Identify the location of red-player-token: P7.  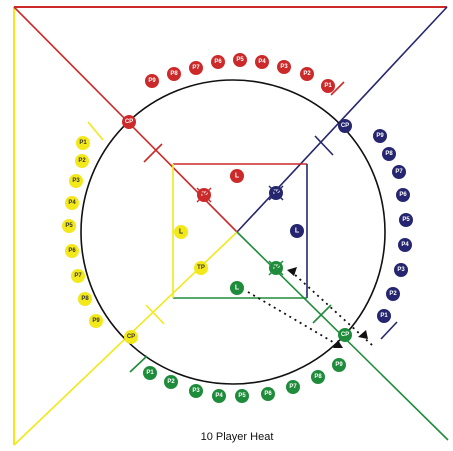
(196, 68).